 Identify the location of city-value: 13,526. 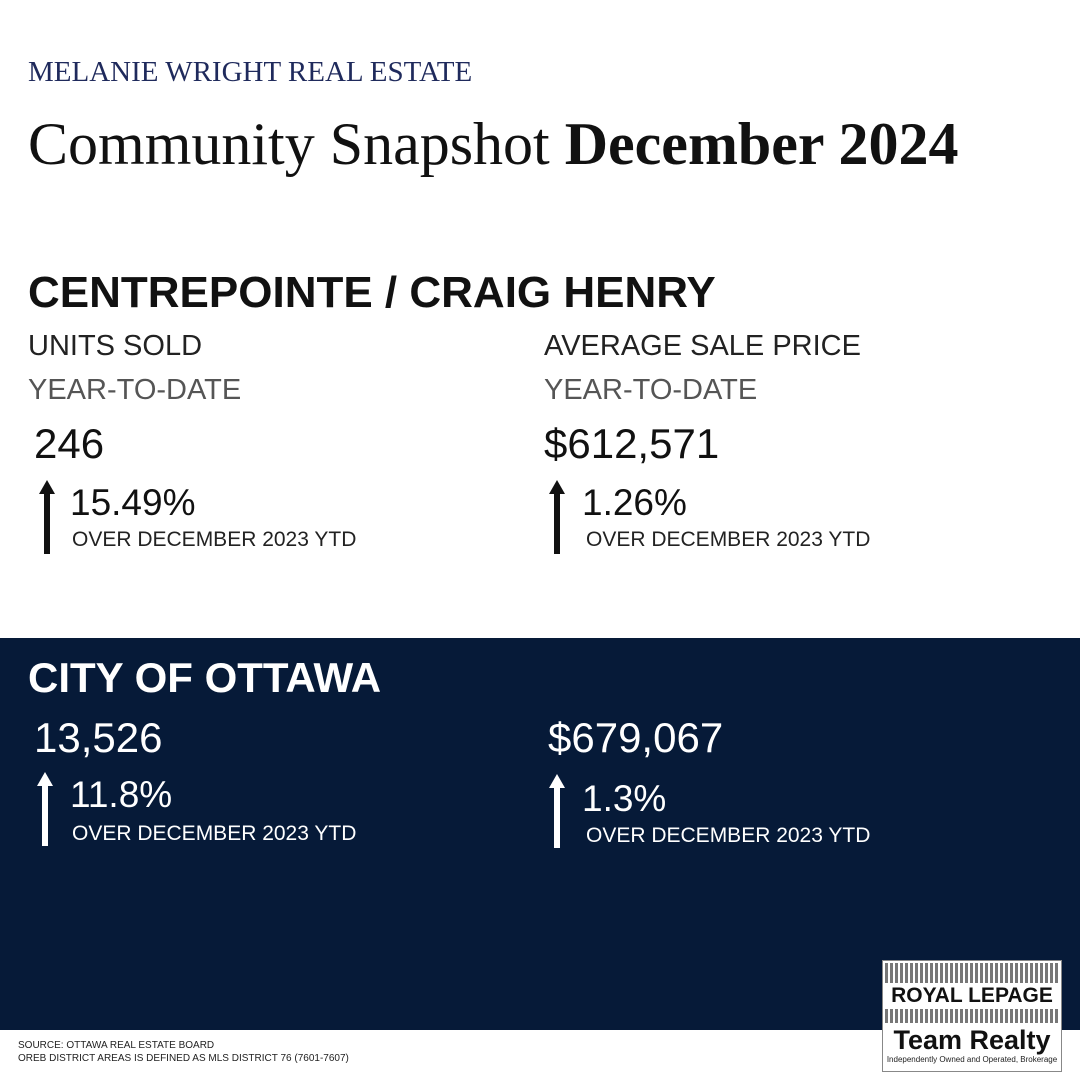
(98, 737).